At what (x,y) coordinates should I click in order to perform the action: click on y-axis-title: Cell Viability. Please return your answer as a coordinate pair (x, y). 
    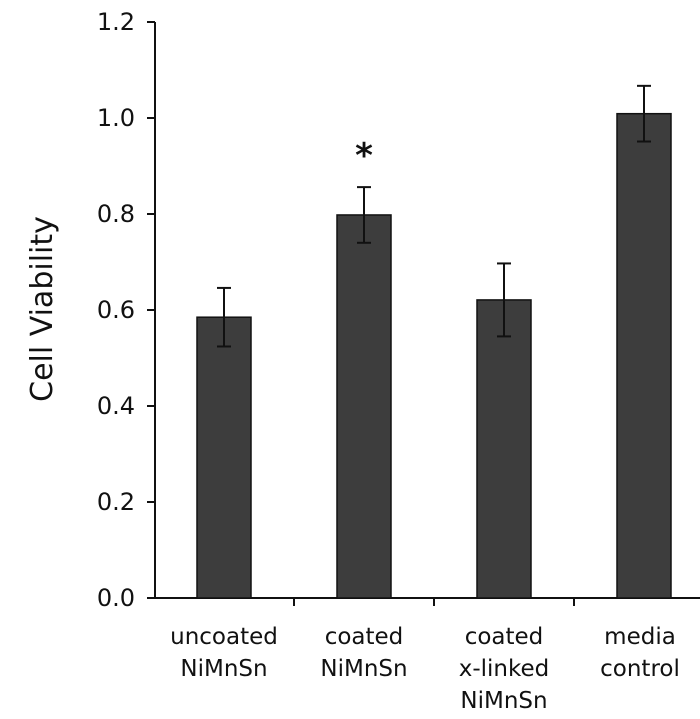
    Looking at the image, I should click on (42, 309).